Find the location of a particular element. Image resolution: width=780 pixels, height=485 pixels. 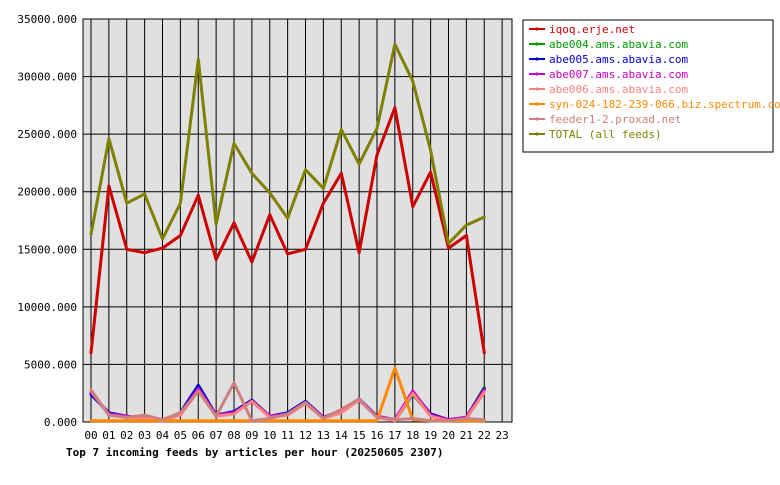

x-tick-label: 00 is located at coordinates (90, 435).